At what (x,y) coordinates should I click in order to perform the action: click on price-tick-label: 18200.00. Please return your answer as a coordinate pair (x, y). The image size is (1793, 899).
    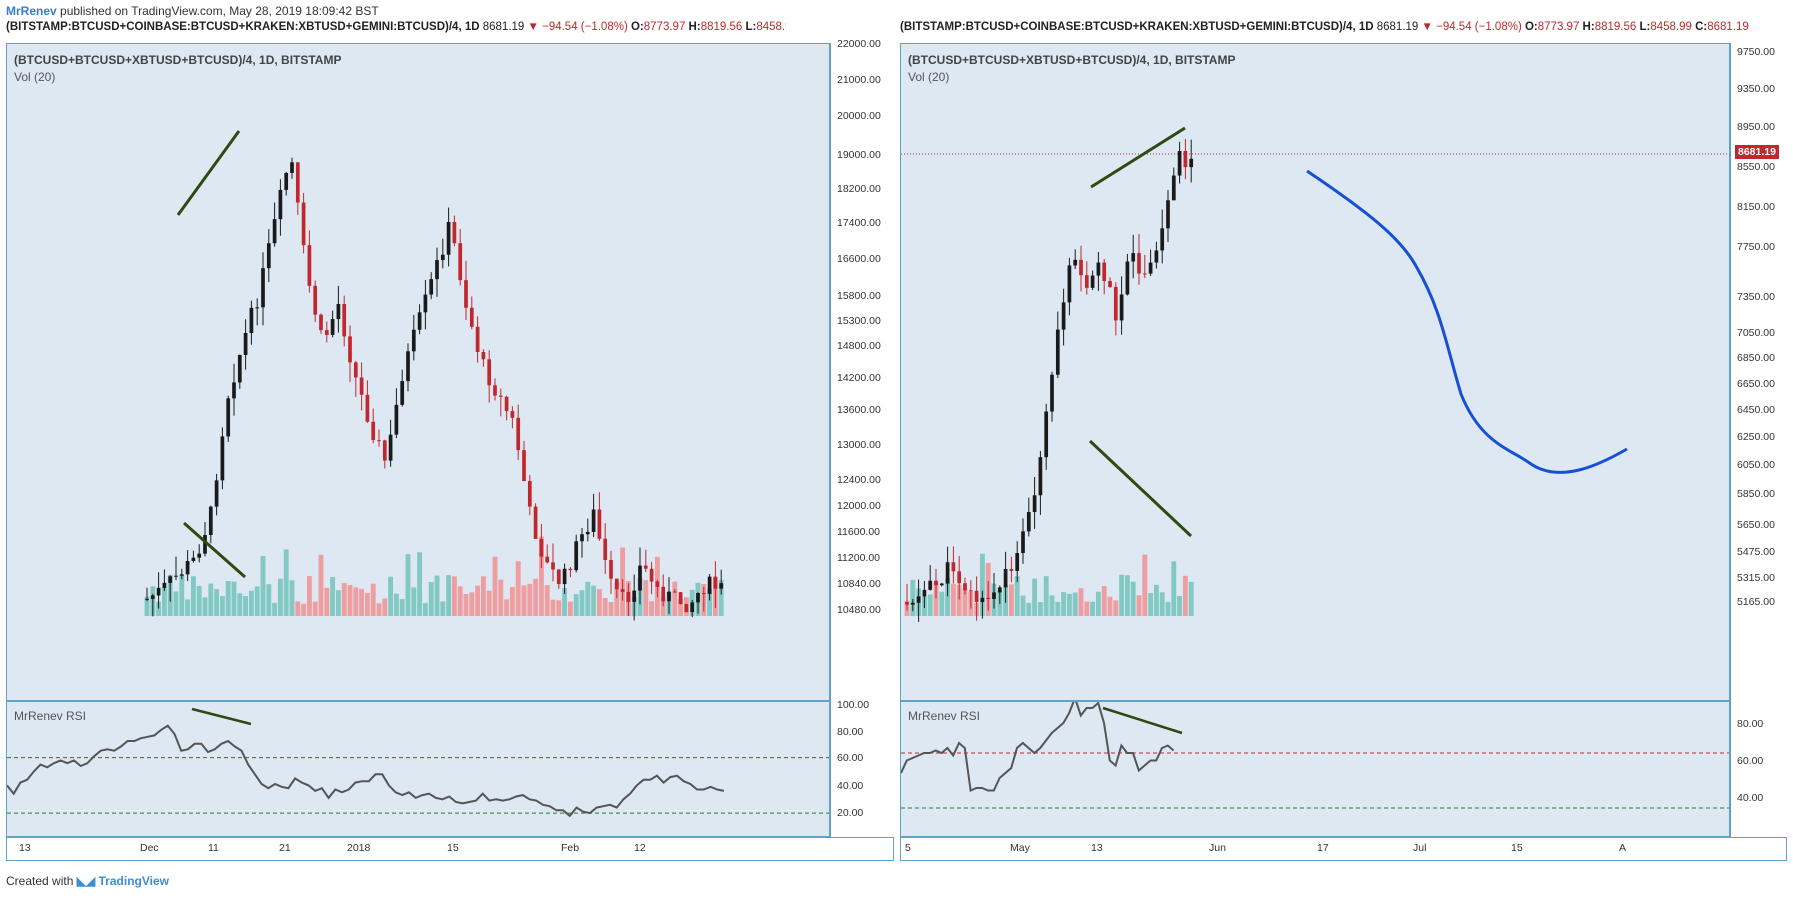
    Looking at the image, I should click on (859, 189).